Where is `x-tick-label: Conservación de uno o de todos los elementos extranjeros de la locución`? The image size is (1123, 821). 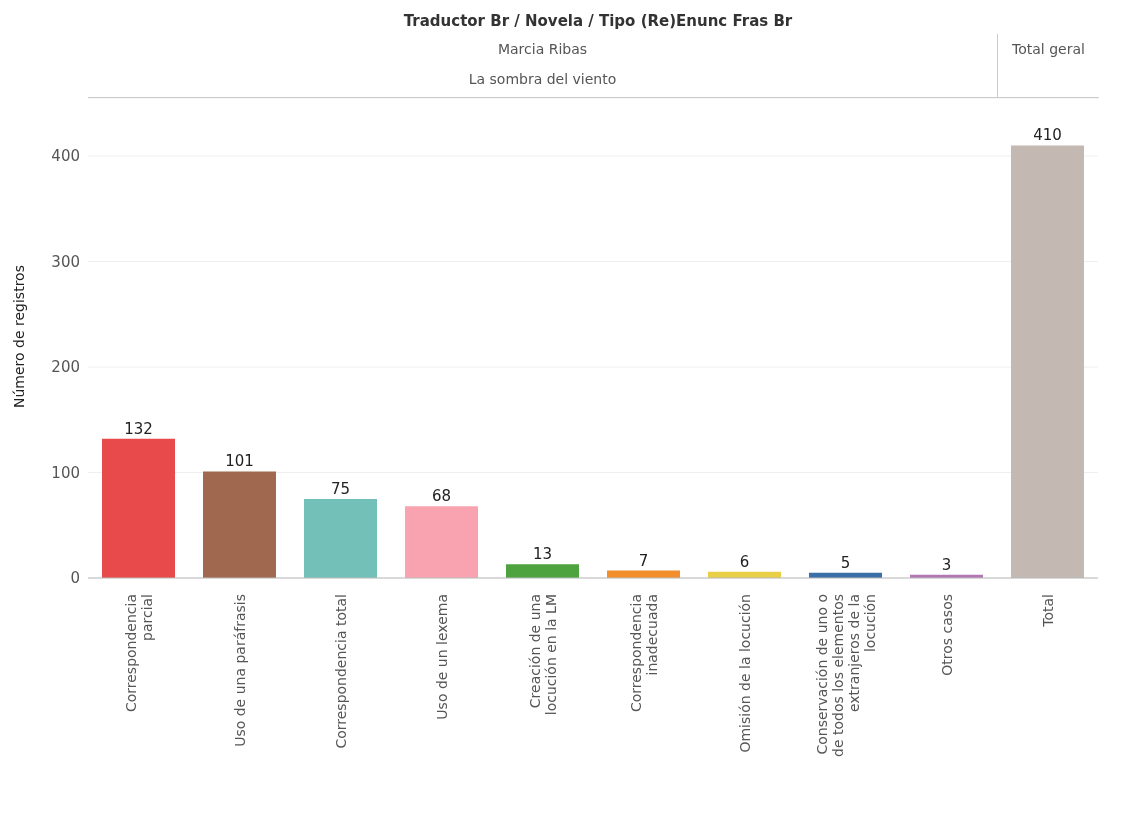
x-tick-label: Conservación de uno o de todos los elementos extranjeros de la locución is located at coordinates (845, 675).